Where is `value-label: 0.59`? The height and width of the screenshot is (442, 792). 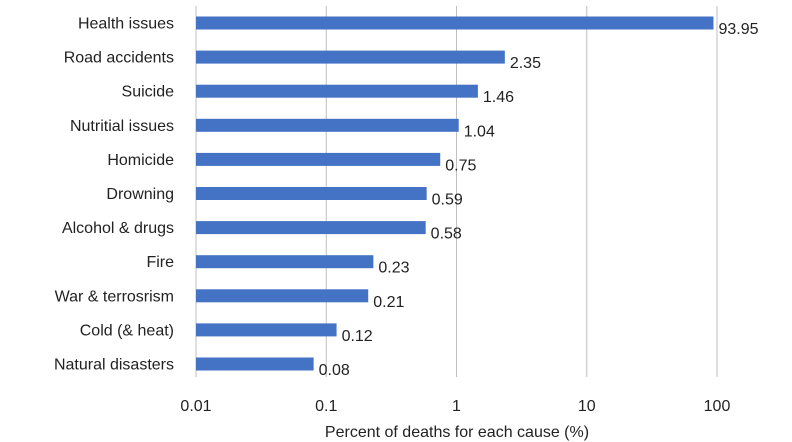 value-label: 0.59 is located at coordinates (447, 200).